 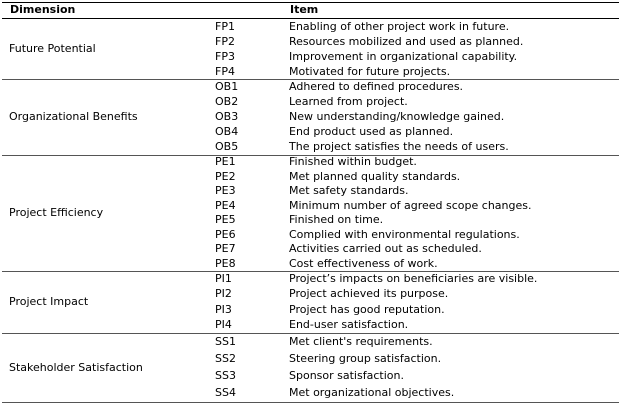 I want to click on item-code: PI4, so click(x=223, y=325).